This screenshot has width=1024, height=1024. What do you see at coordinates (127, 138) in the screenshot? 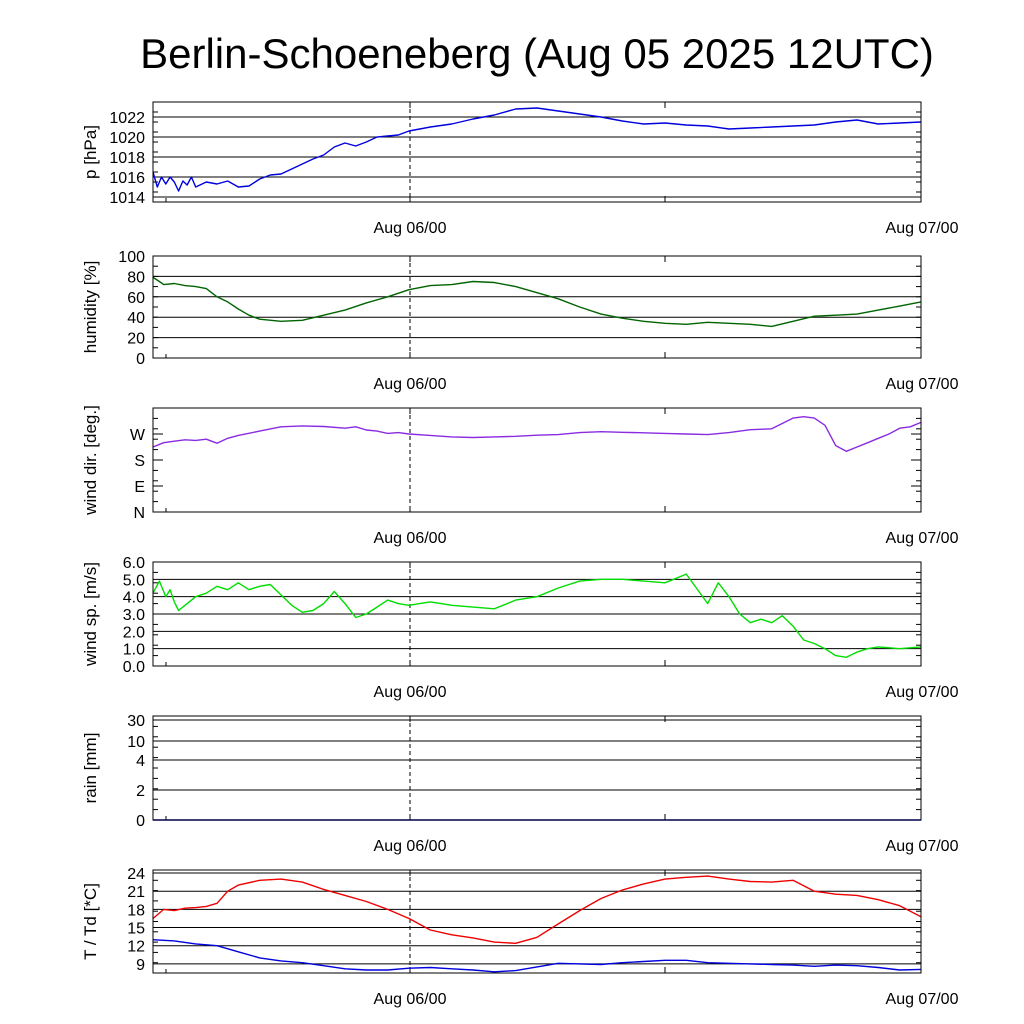
I see `y-tick-label: 1020` at bounding box center [127, 138].